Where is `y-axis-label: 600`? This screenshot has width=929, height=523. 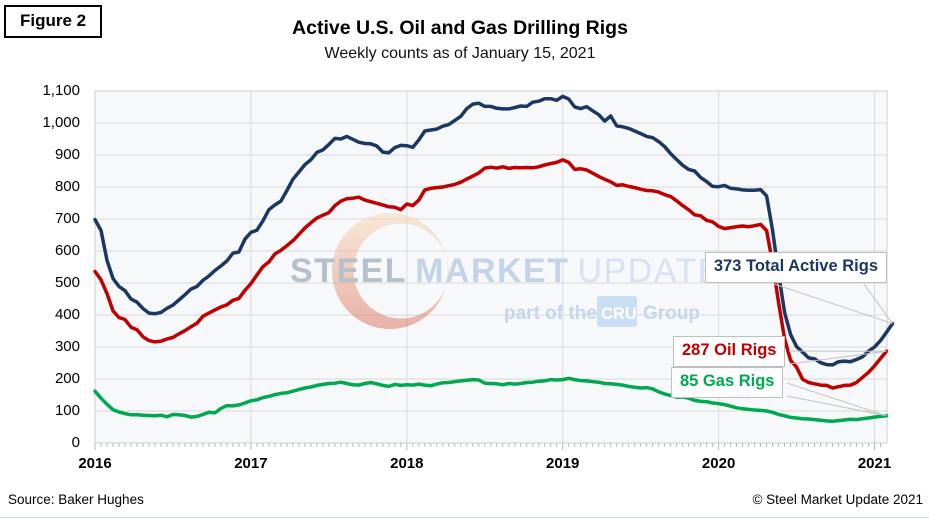 y-axis-label: 600 is located at coordinates (67, 250).